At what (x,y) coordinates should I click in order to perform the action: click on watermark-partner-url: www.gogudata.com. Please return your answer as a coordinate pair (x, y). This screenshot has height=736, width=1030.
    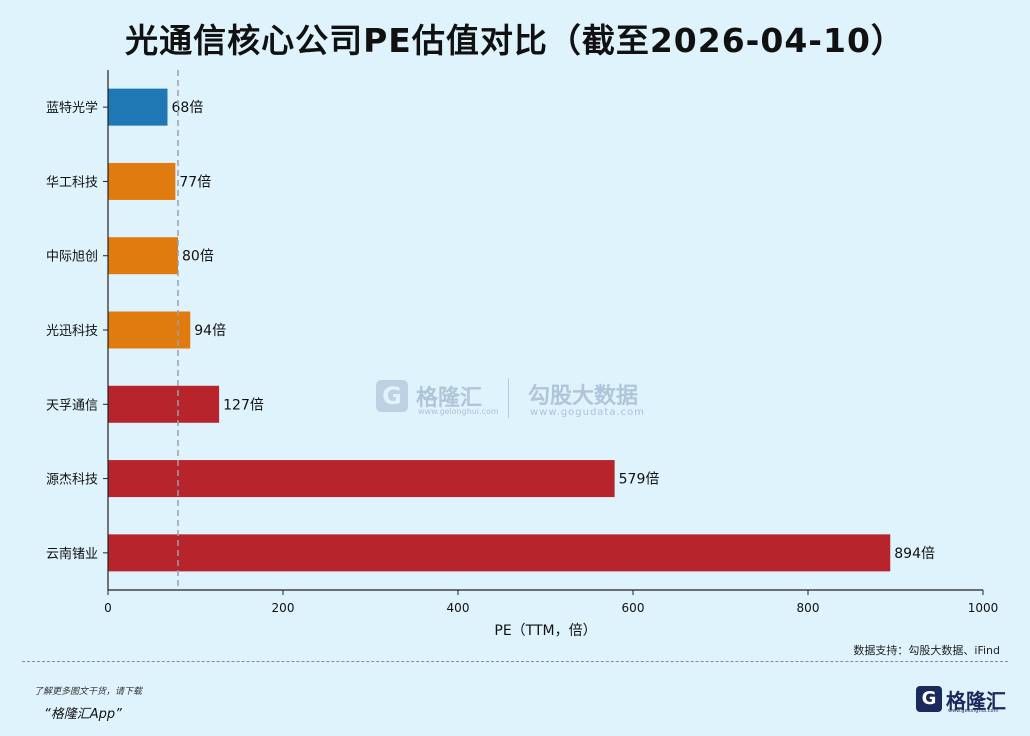
    Looking at the image, I should click on (588, 412).